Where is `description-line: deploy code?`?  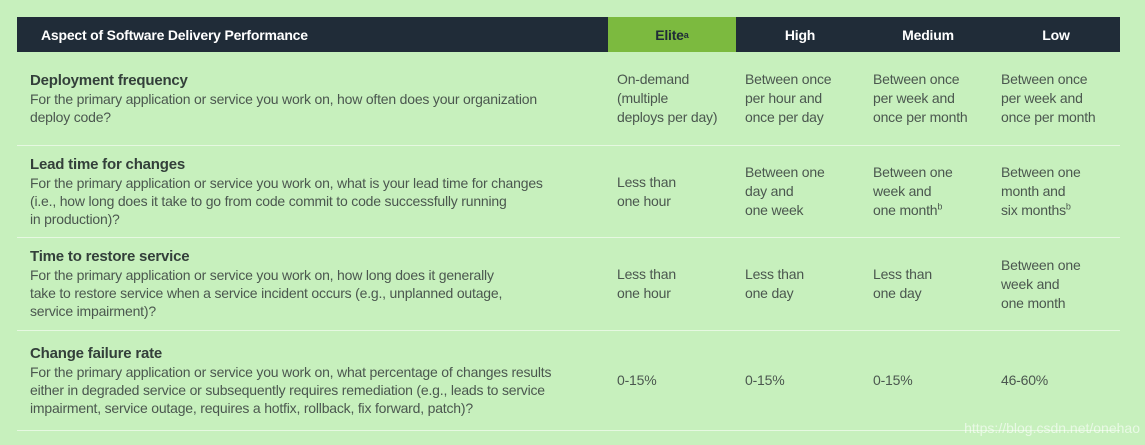
description-line: deploy code? is located at coordinates (70, 116).